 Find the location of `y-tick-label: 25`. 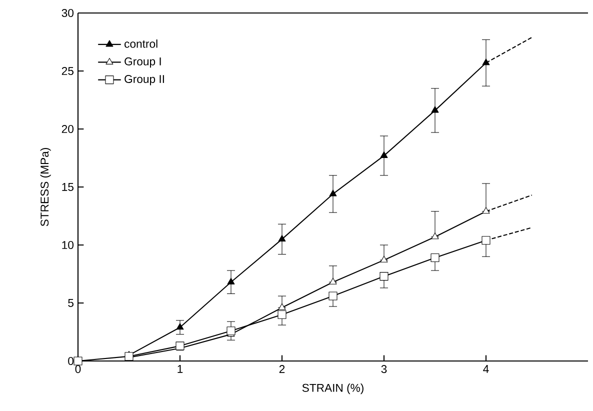

y-tick-label: 25 is located at coordinates (68, 71).